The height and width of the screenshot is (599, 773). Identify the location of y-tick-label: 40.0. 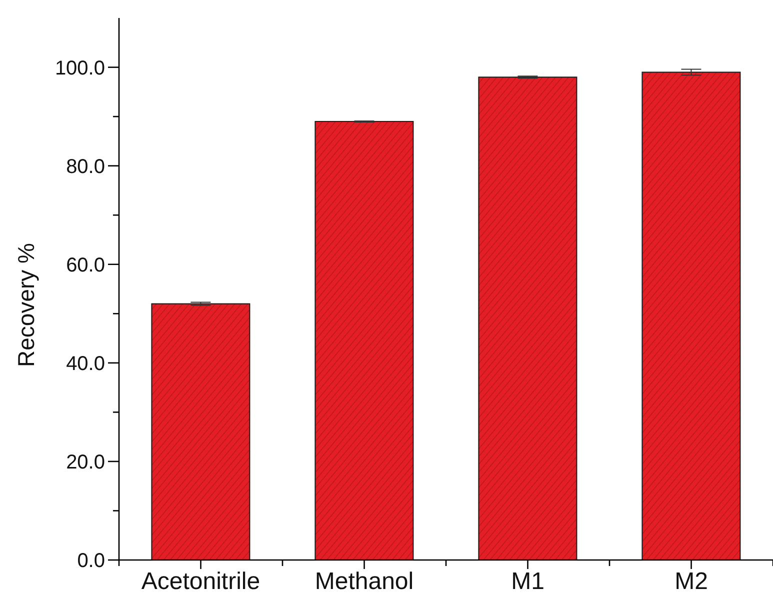
(85, 363).